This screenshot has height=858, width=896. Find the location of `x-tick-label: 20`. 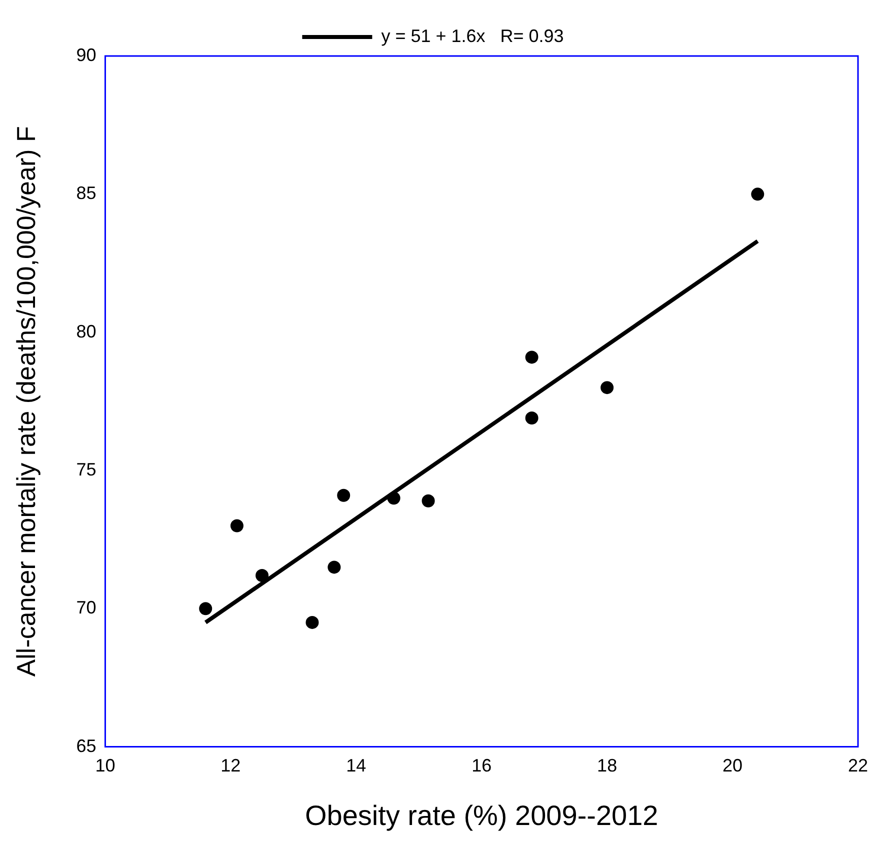

x-tick-label: 20 is located at coordinates (732, 766).